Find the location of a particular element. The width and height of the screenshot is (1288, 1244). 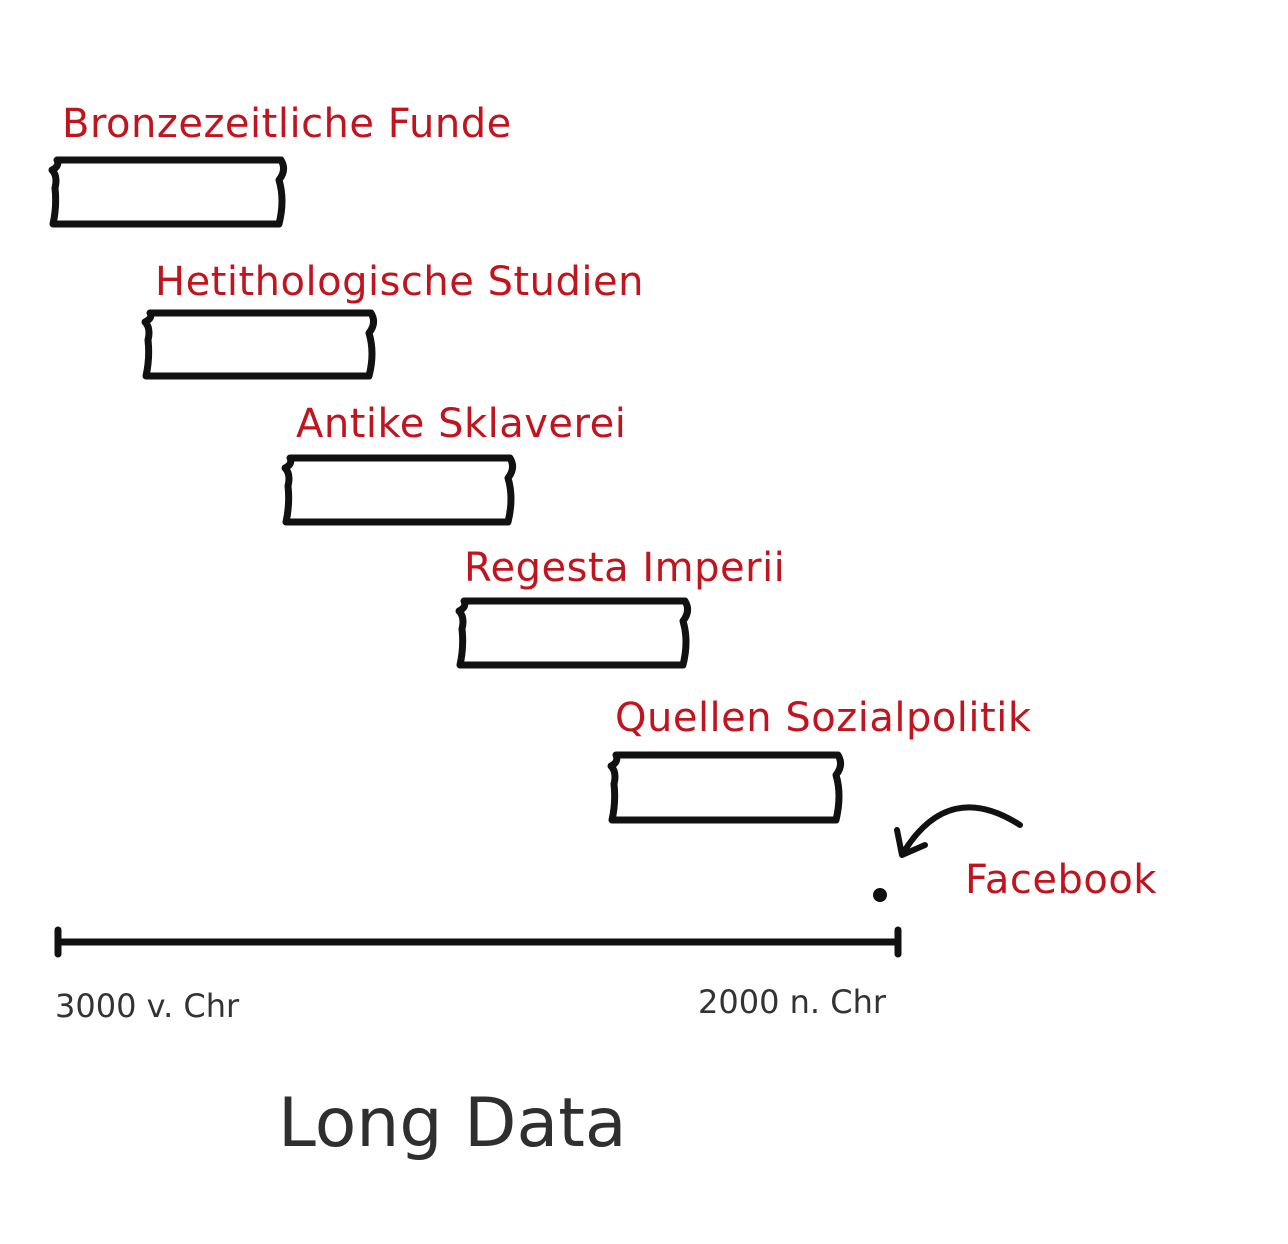

item-label-bronzezeit: Bronzezeitliche Funde is located at coordinates (287, 124).